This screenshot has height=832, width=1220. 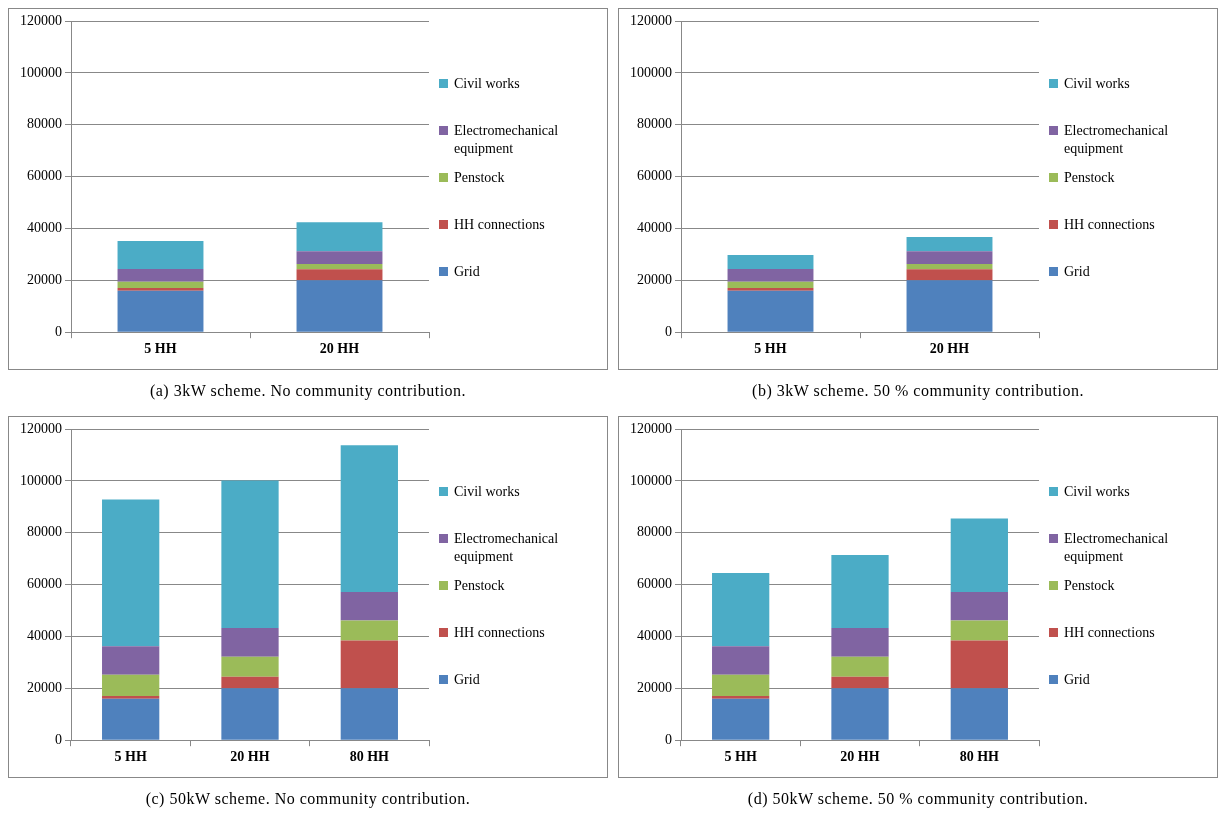 What do you see at coordinates (369, 757) in the screenshot?
I see `x-tick-label: 80 HH` at bounding box center [369, 757].